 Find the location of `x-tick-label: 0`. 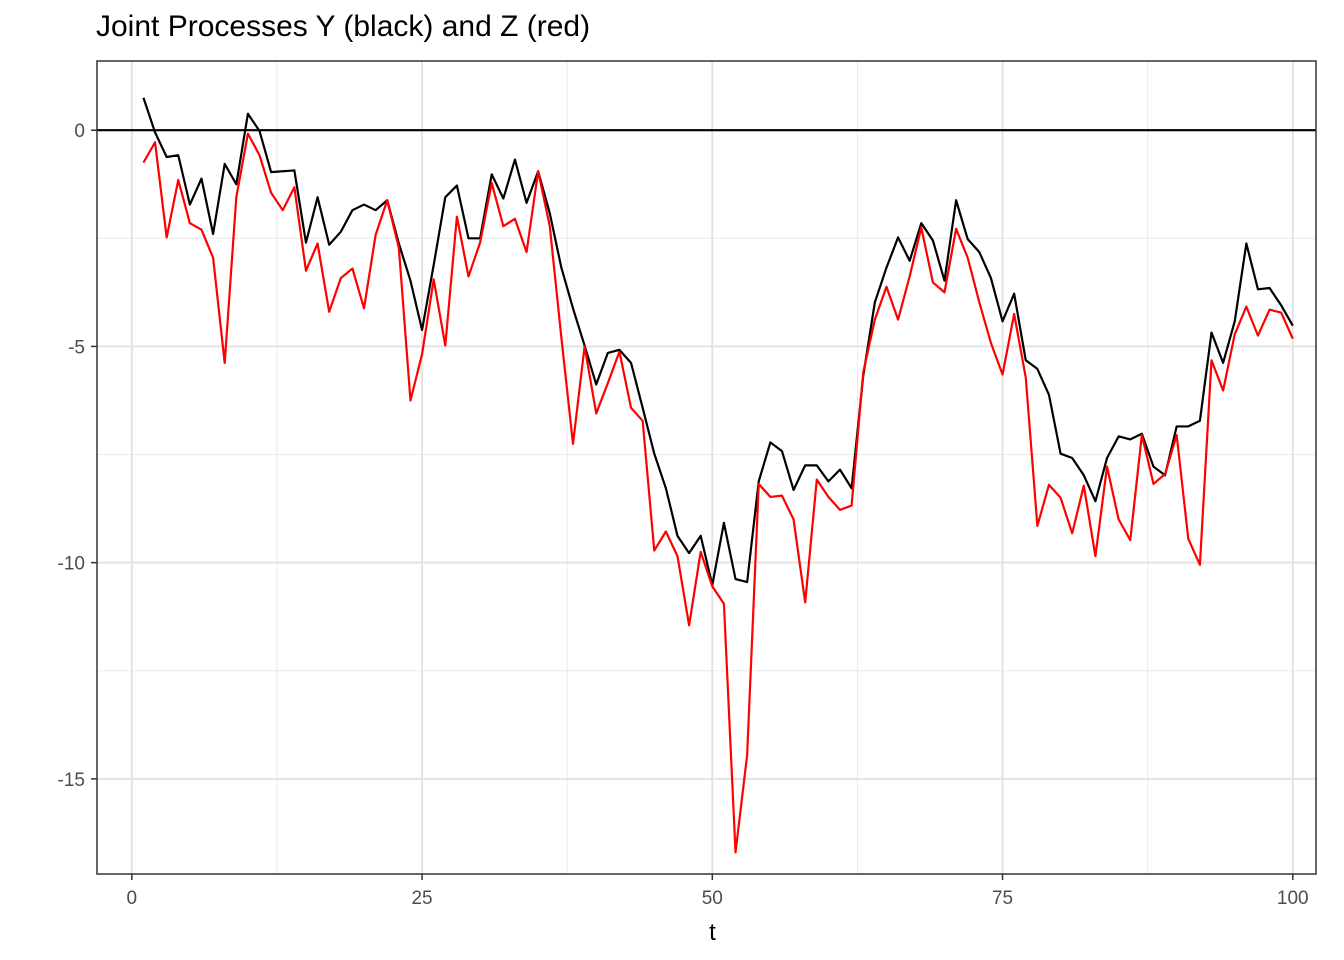

x-tick-label: 0 is located at coordinates (132, 898).